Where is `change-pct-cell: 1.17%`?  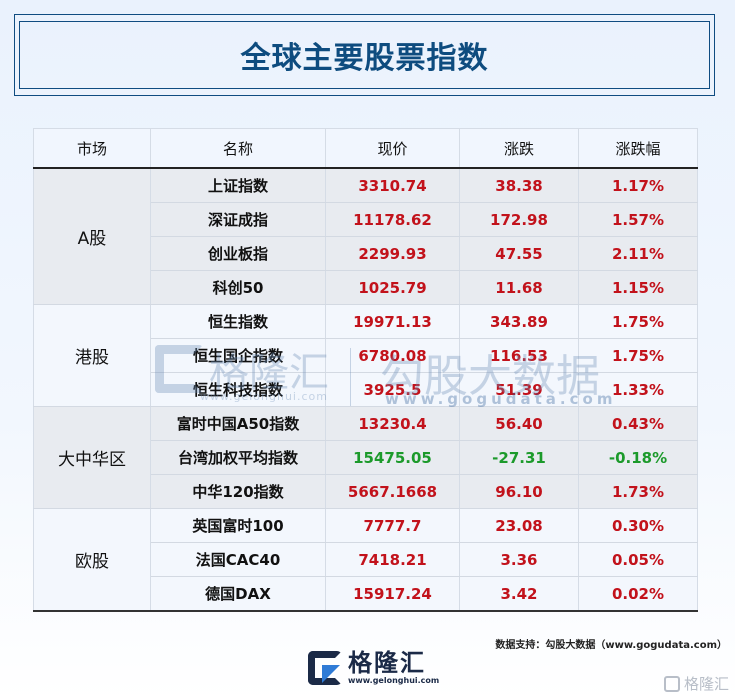
change-pct-cell: 1.17% is located at coordinates (638, 185).